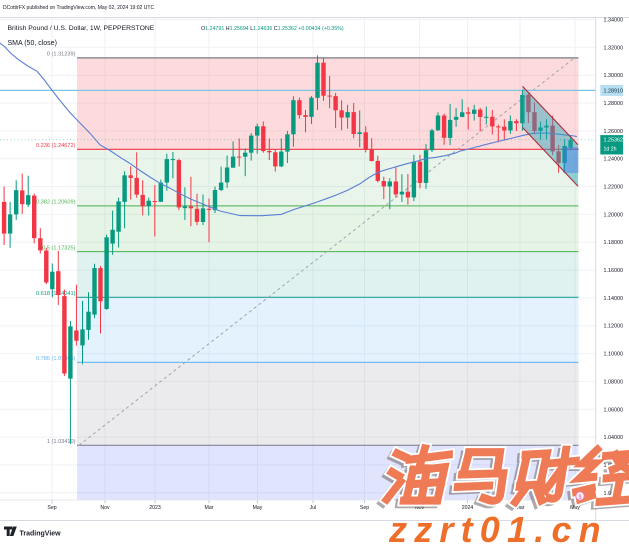 This screenshot has width=629, height=544. Describe the element at coordinates (41, 534) in the screenshot. I see `svg-text: TradingView` at that location.